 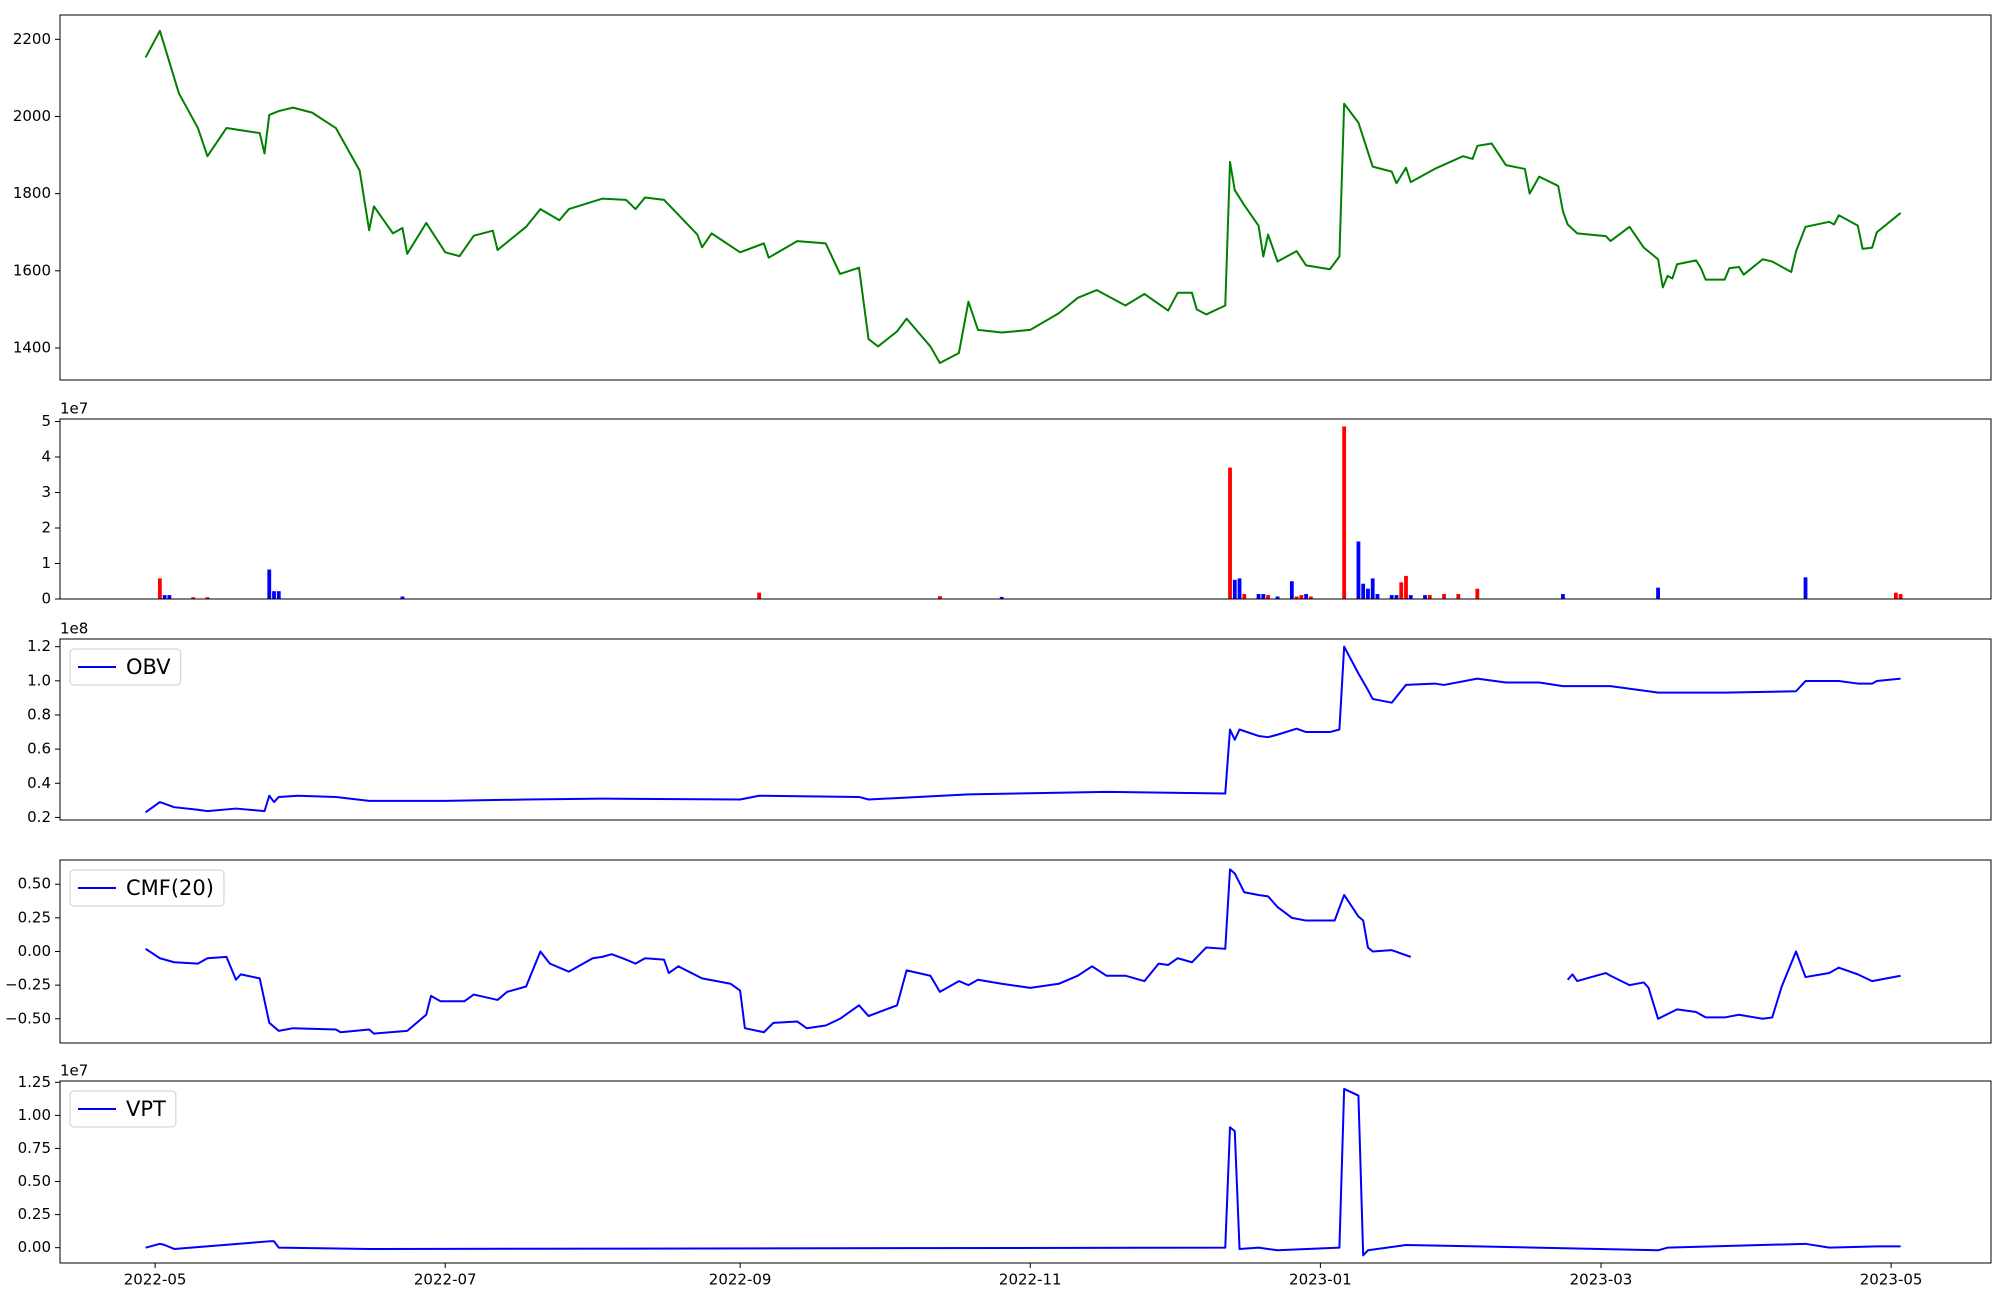 I want to click on y-tick-label: 5, so click(x=46, y=421).